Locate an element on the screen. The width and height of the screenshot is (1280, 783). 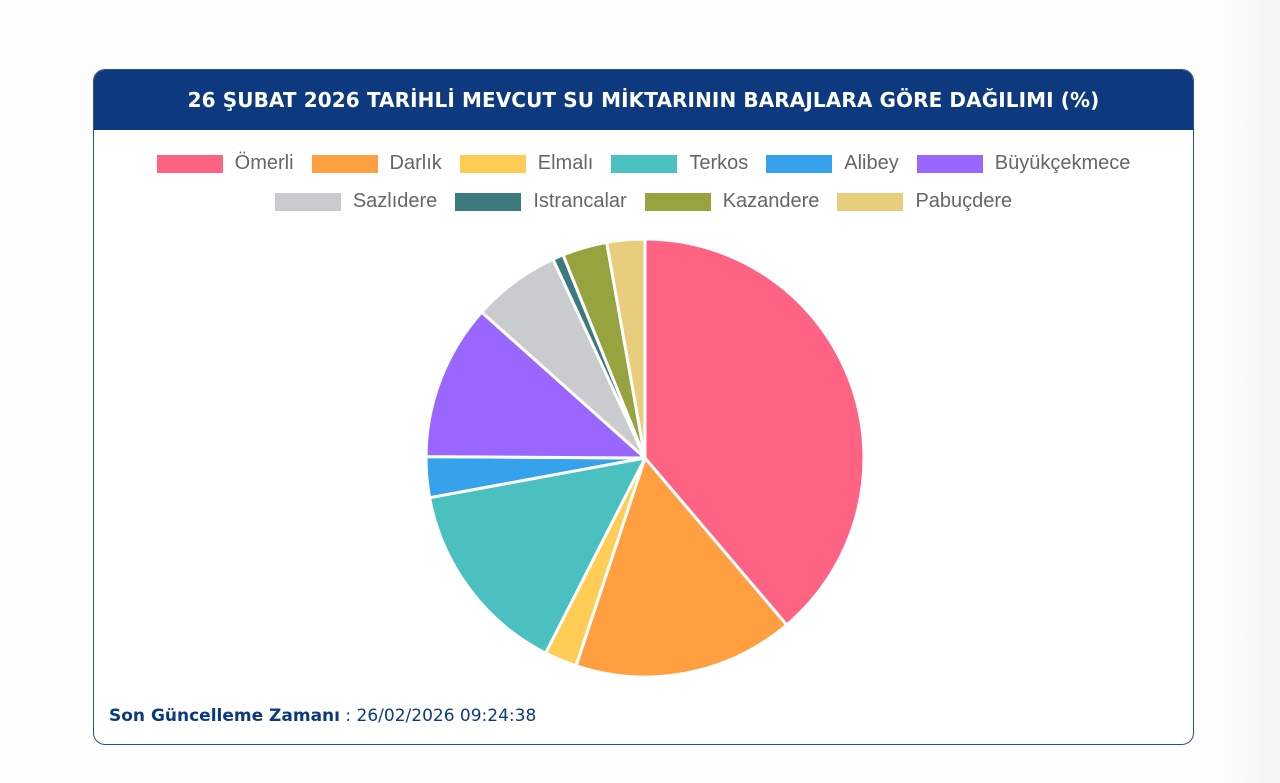
legend-label: Ömerli is located at coordinates (264, 163).